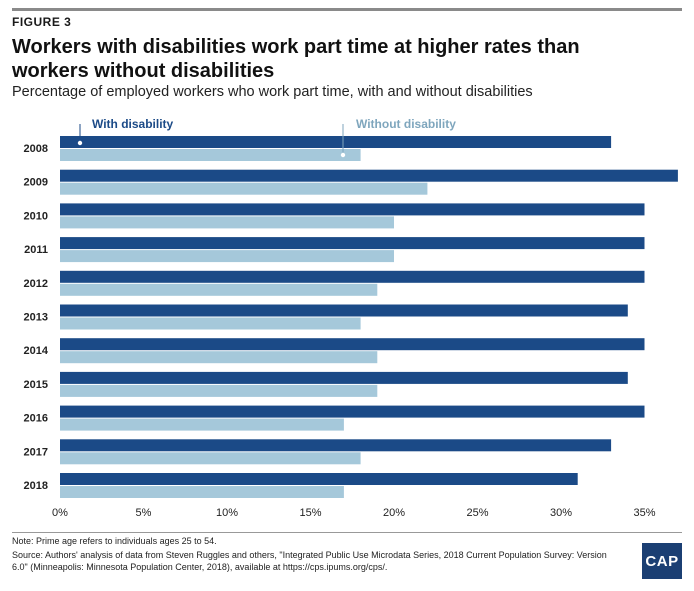 This screenshot has width=694, height=591. Describe the element at coordinates (202, 492) in the screenshot. I see `bar-without-disability-2018` at that location.